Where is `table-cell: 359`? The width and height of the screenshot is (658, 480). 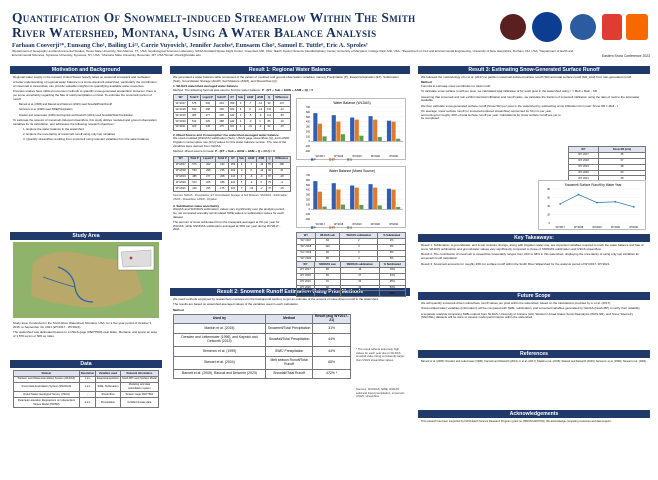
table-cell: 359 is located at coordinates (233, 165).